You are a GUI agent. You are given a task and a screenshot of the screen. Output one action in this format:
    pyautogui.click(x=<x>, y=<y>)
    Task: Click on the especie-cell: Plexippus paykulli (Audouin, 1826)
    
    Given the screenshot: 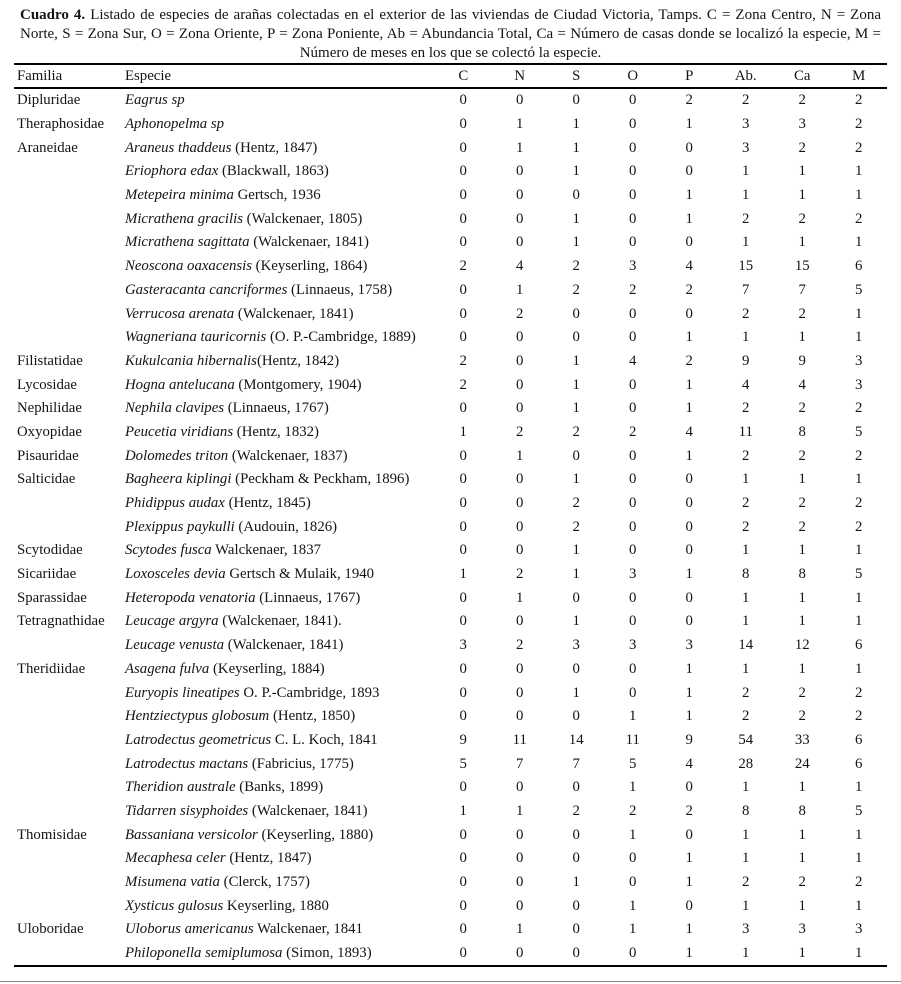 What is the action you would take?
    pyautogui.click(x=231, y=526)
    